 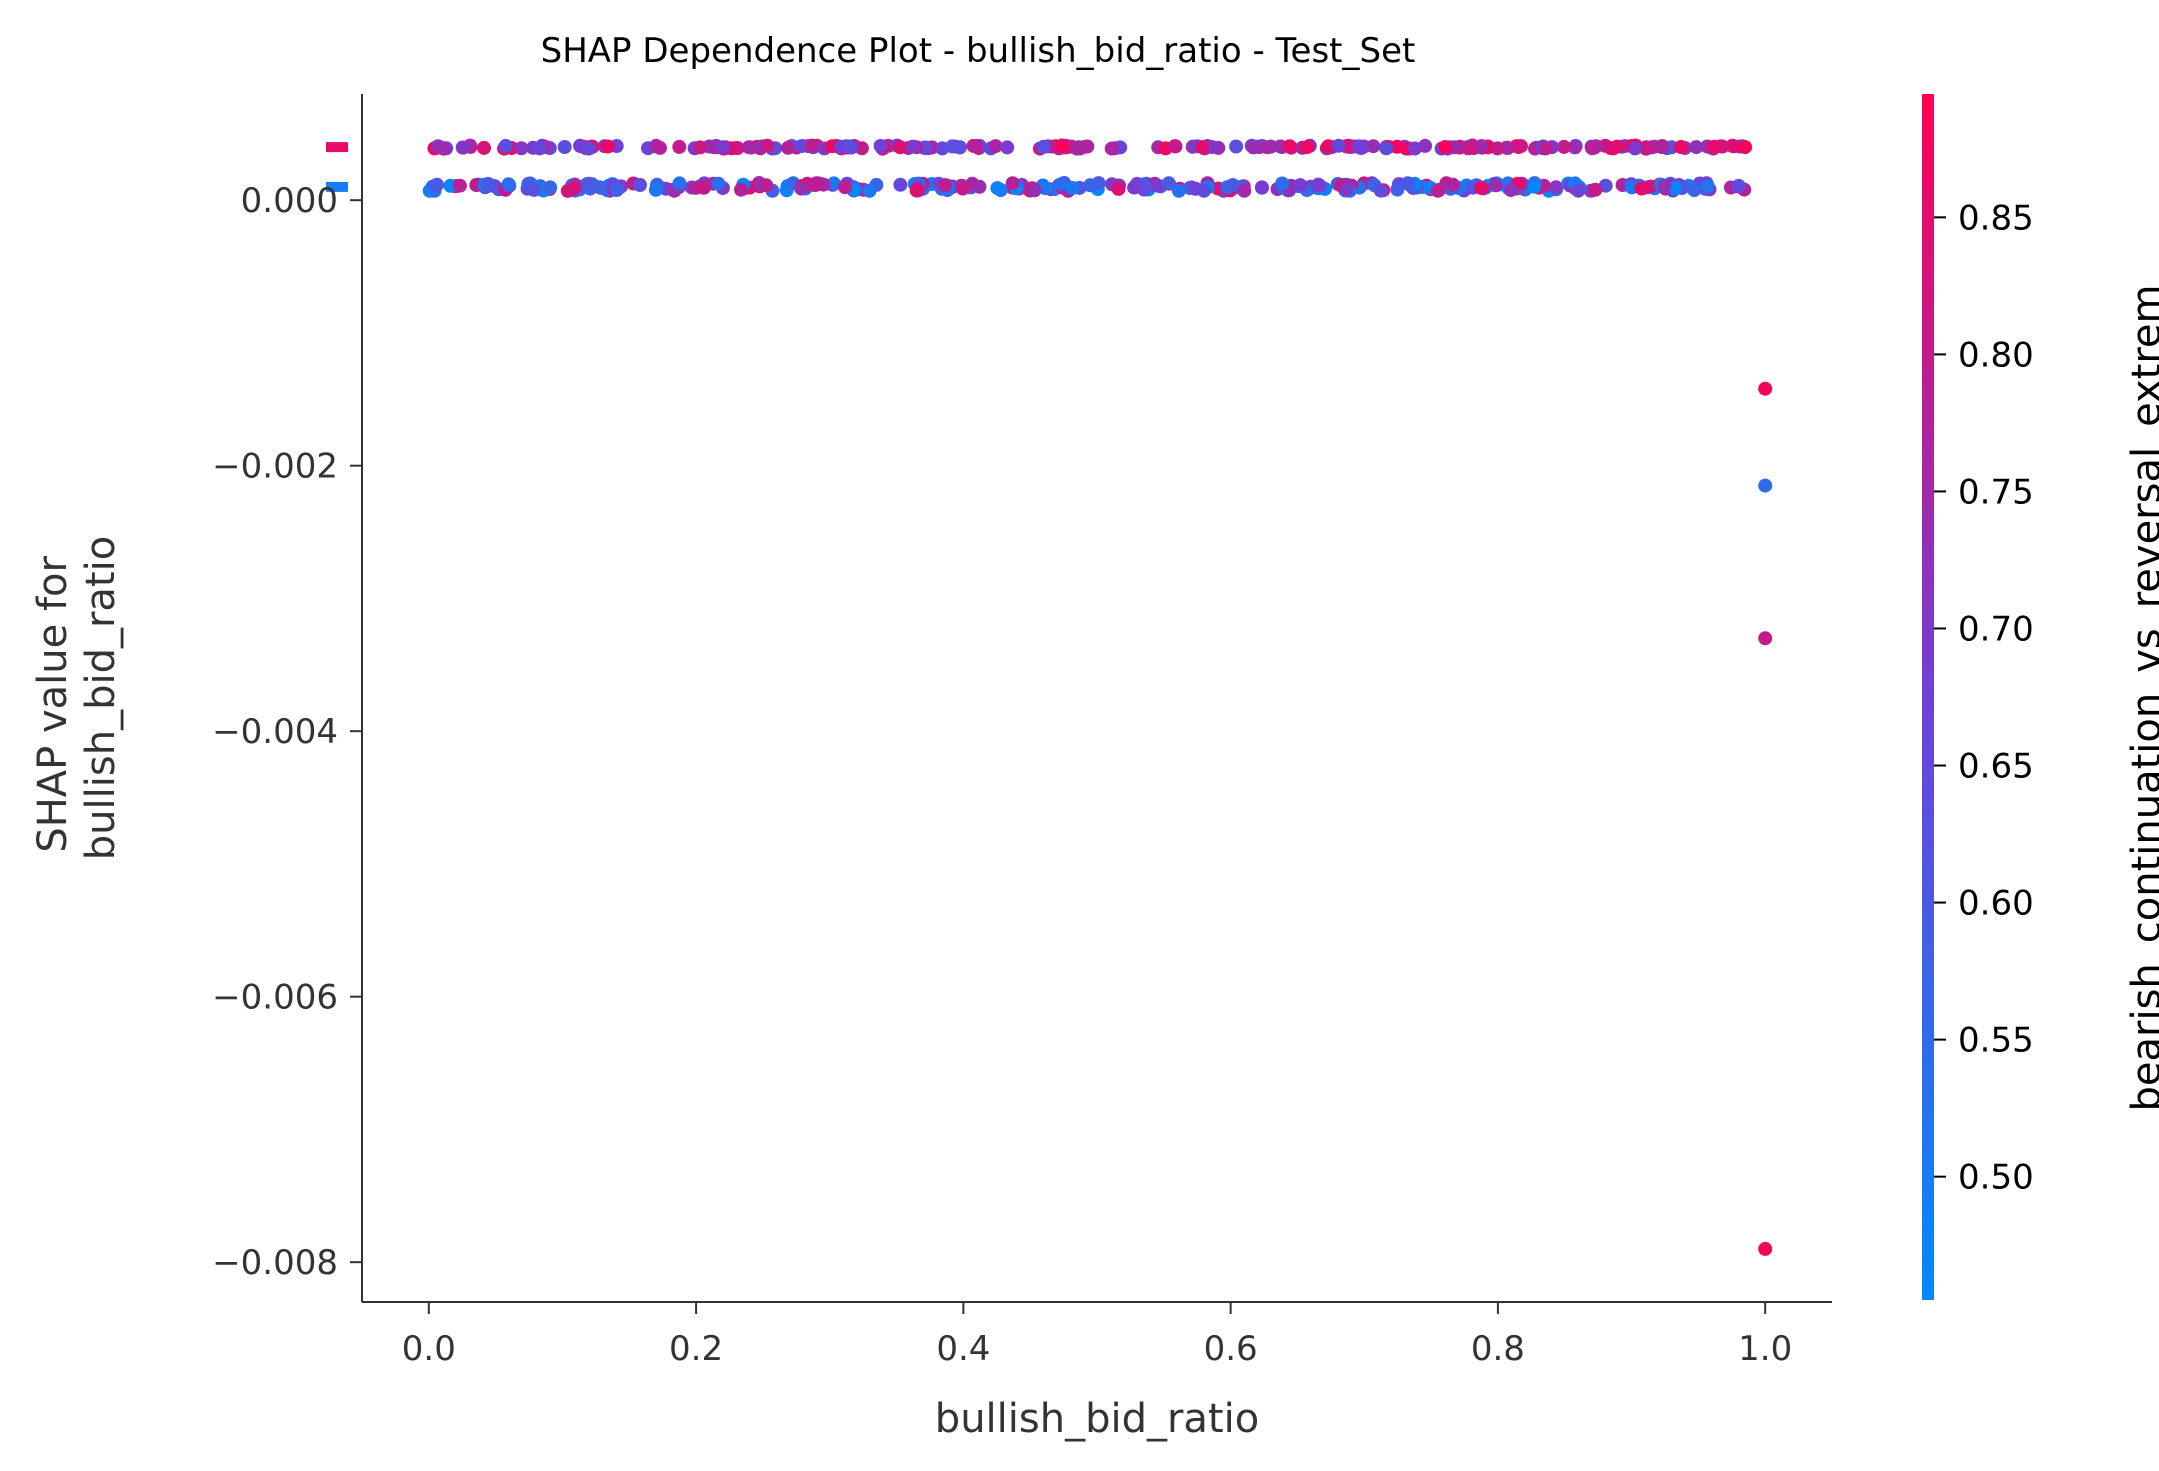 I want to click on colorbar-tick-label: 0.60, so click(x=1996, y=904).